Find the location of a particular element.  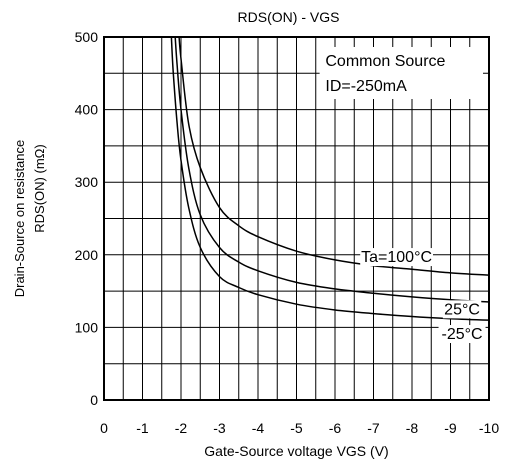

legend-box is located at coordinates (401, 73).